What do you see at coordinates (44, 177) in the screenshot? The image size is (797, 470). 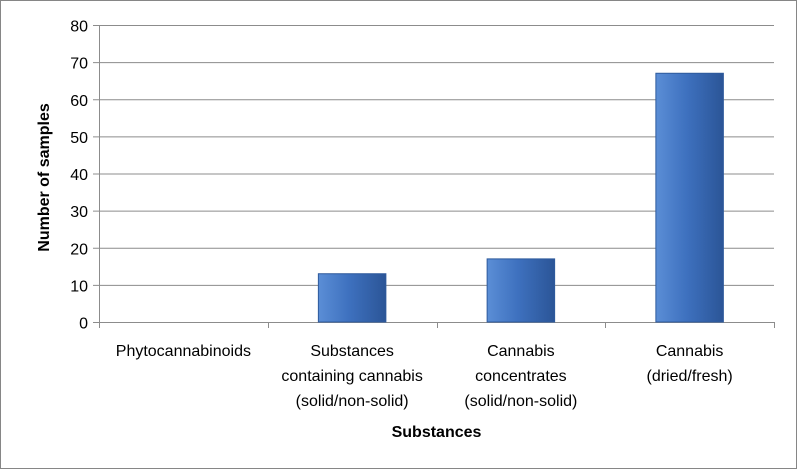 I see `y-axis-title: Number of samples` at bounding box center [44, 177].